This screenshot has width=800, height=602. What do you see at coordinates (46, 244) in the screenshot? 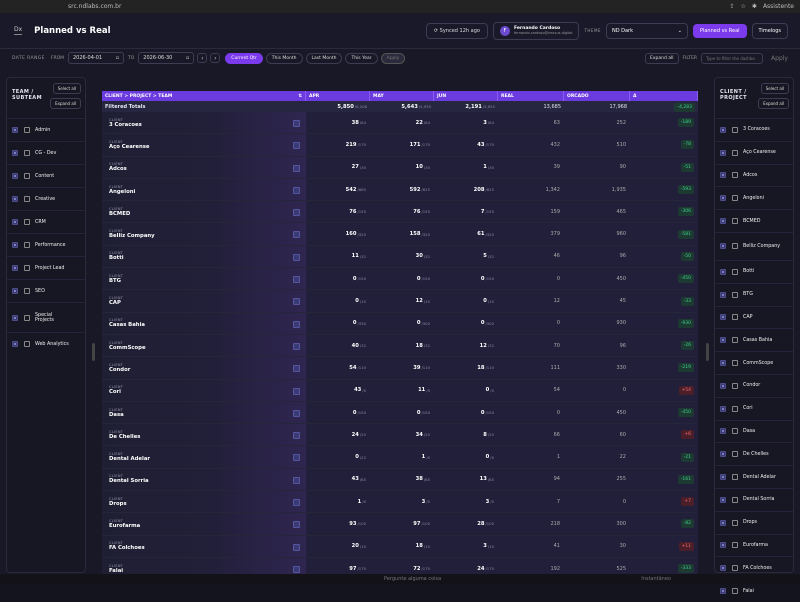
I see `team-item: Performance` at bounding box center [46, 244].